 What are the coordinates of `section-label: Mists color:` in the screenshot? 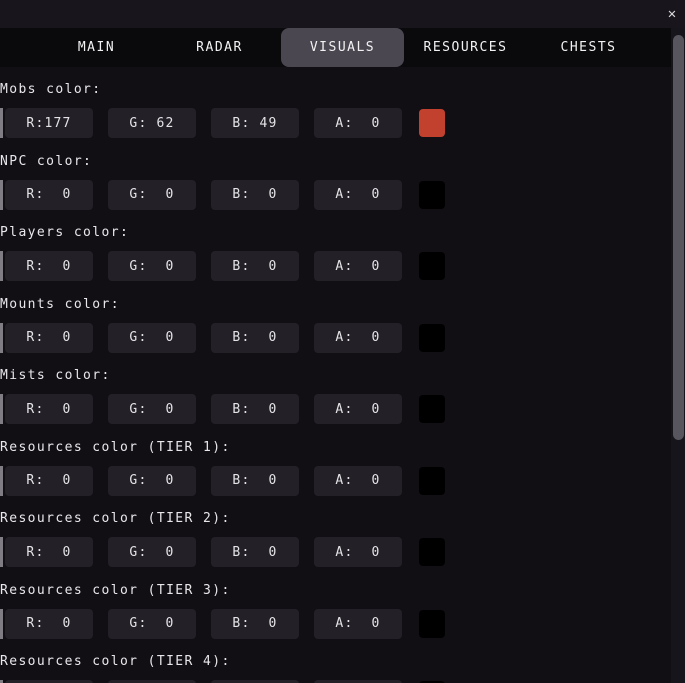 It's located at (55, 375).